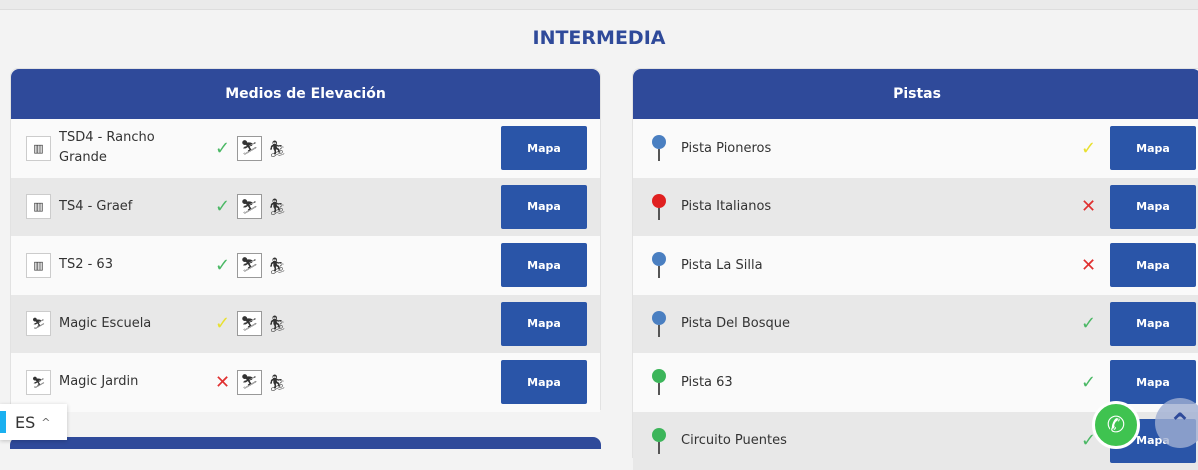  I want to click on whatsapp-icon: ✆, so click(1116, 425).